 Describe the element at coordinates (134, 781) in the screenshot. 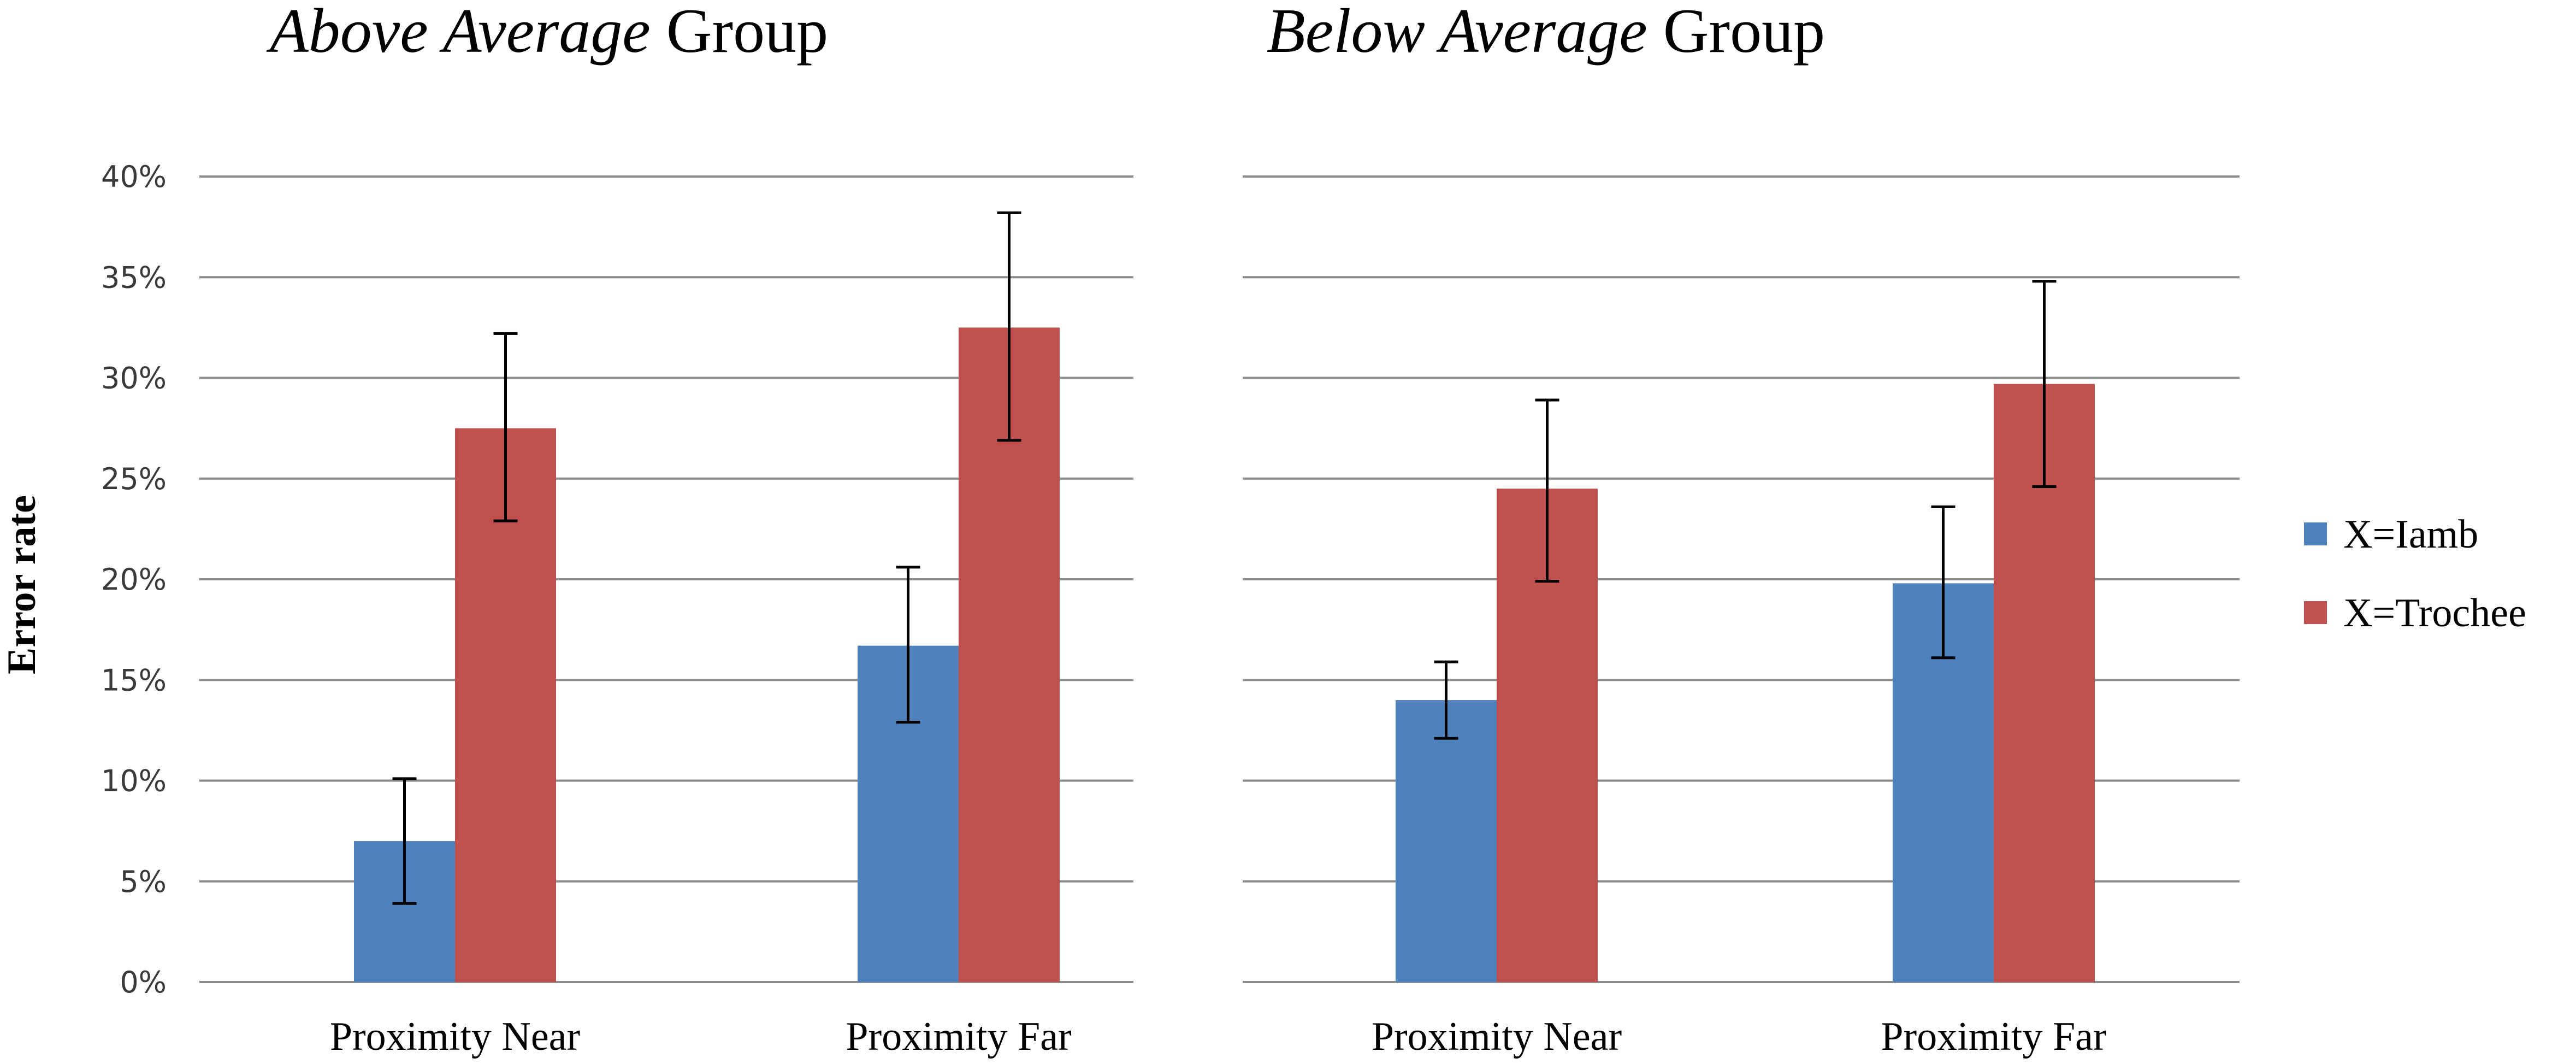

I see `y-tick-label: 10%` at that location.